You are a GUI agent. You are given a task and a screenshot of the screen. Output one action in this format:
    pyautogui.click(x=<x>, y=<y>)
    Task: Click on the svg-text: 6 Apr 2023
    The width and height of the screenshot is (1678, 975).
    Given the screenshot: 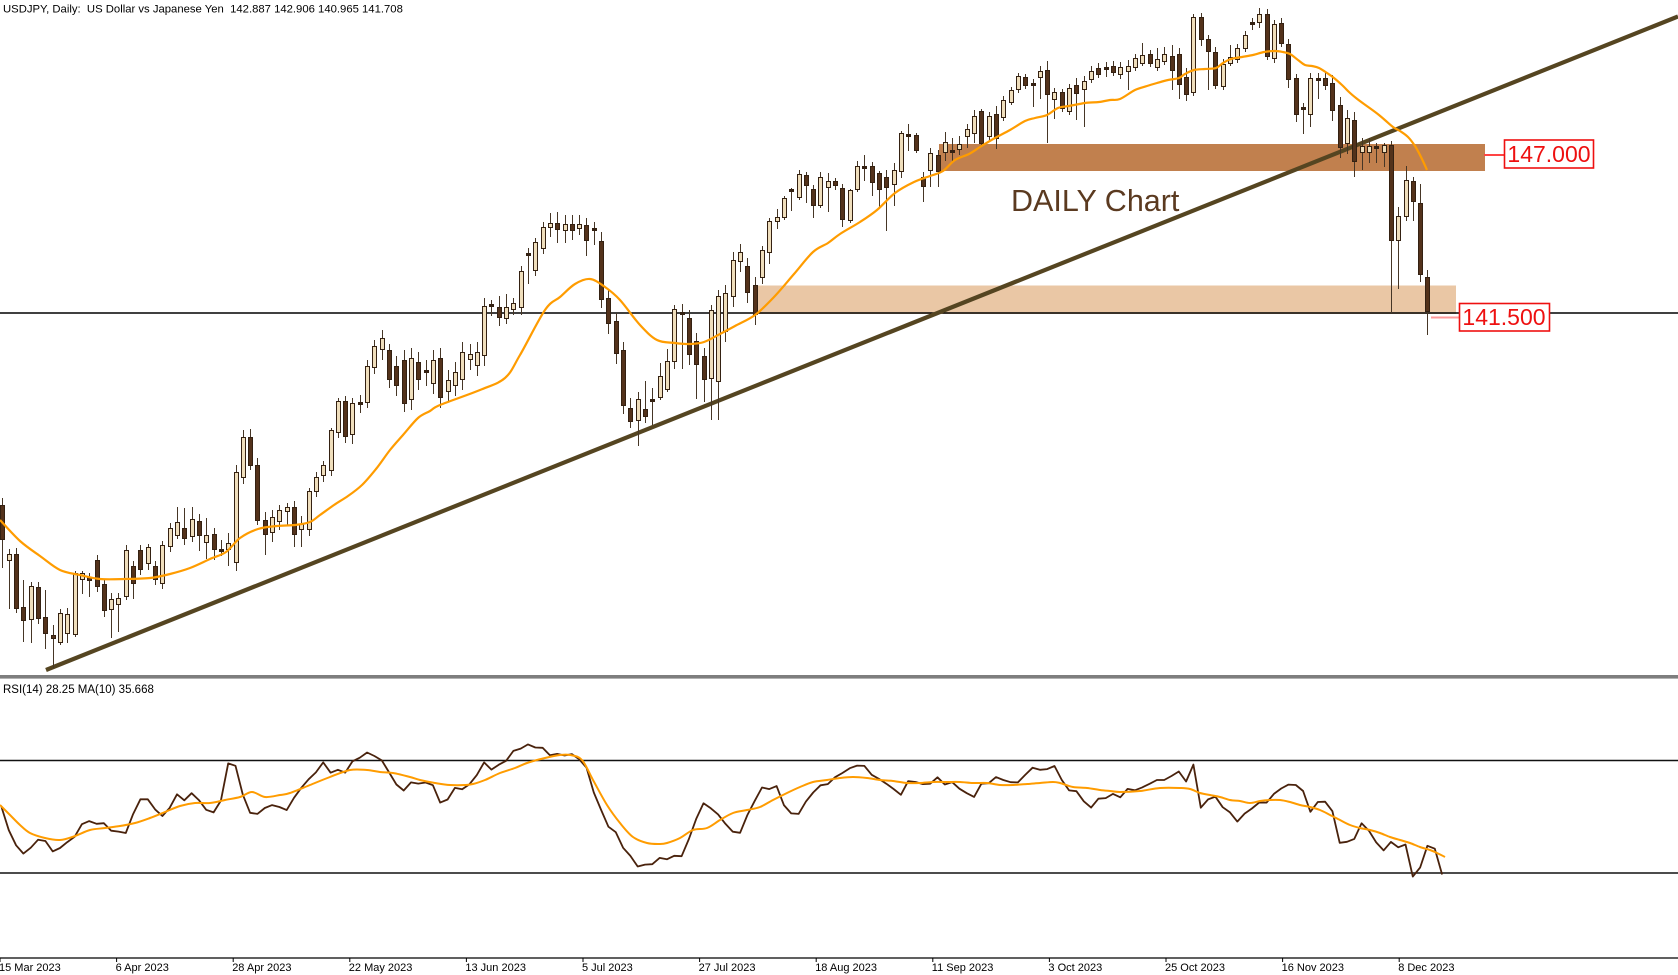 What is the action you would take?
    pyautogui.click(x=142, y=968)
    